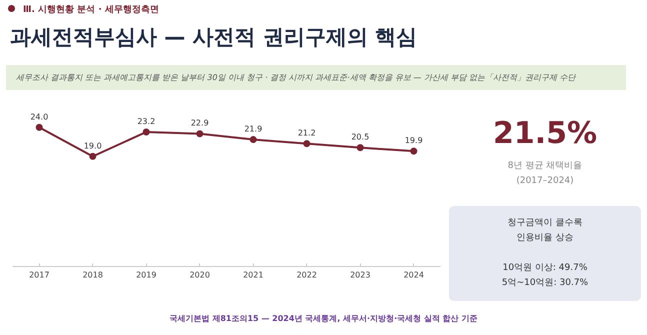 The height and width of the screenshot is (335, 647). Describe the element at coordinates (413, 141) in the screenshot. I see `data-label: 19.9` at that location.